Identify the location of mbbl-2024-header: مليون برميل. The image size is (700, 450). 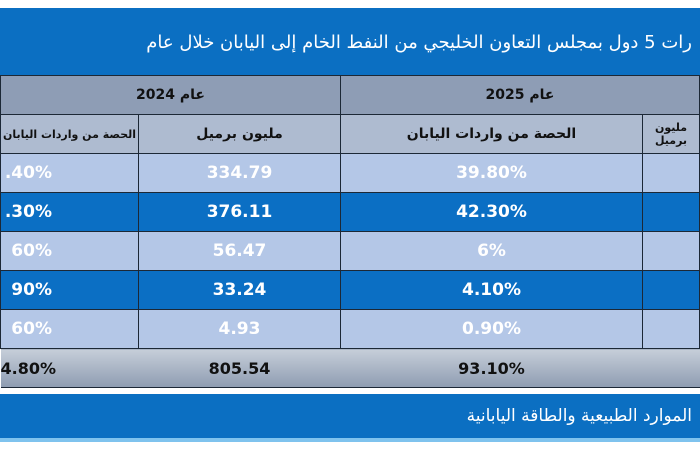
(239, 134).